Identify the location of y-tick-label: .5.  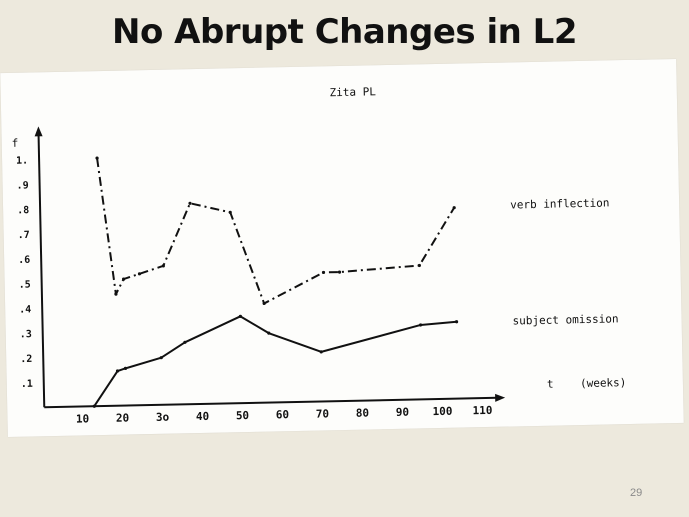
(25, 285).